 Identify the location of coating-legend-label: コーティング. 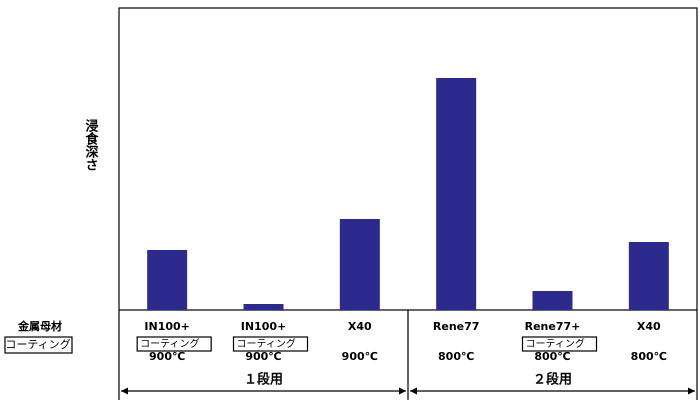
(37, 344).